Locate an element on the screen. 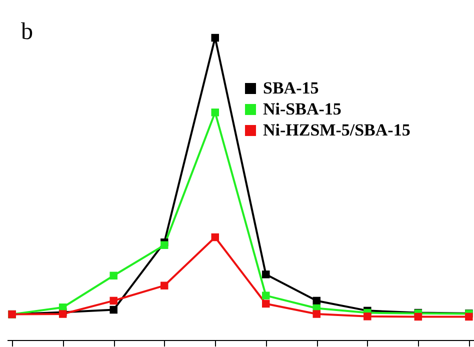  legend-label: SBA-15 is located at coordinates (291, 88).